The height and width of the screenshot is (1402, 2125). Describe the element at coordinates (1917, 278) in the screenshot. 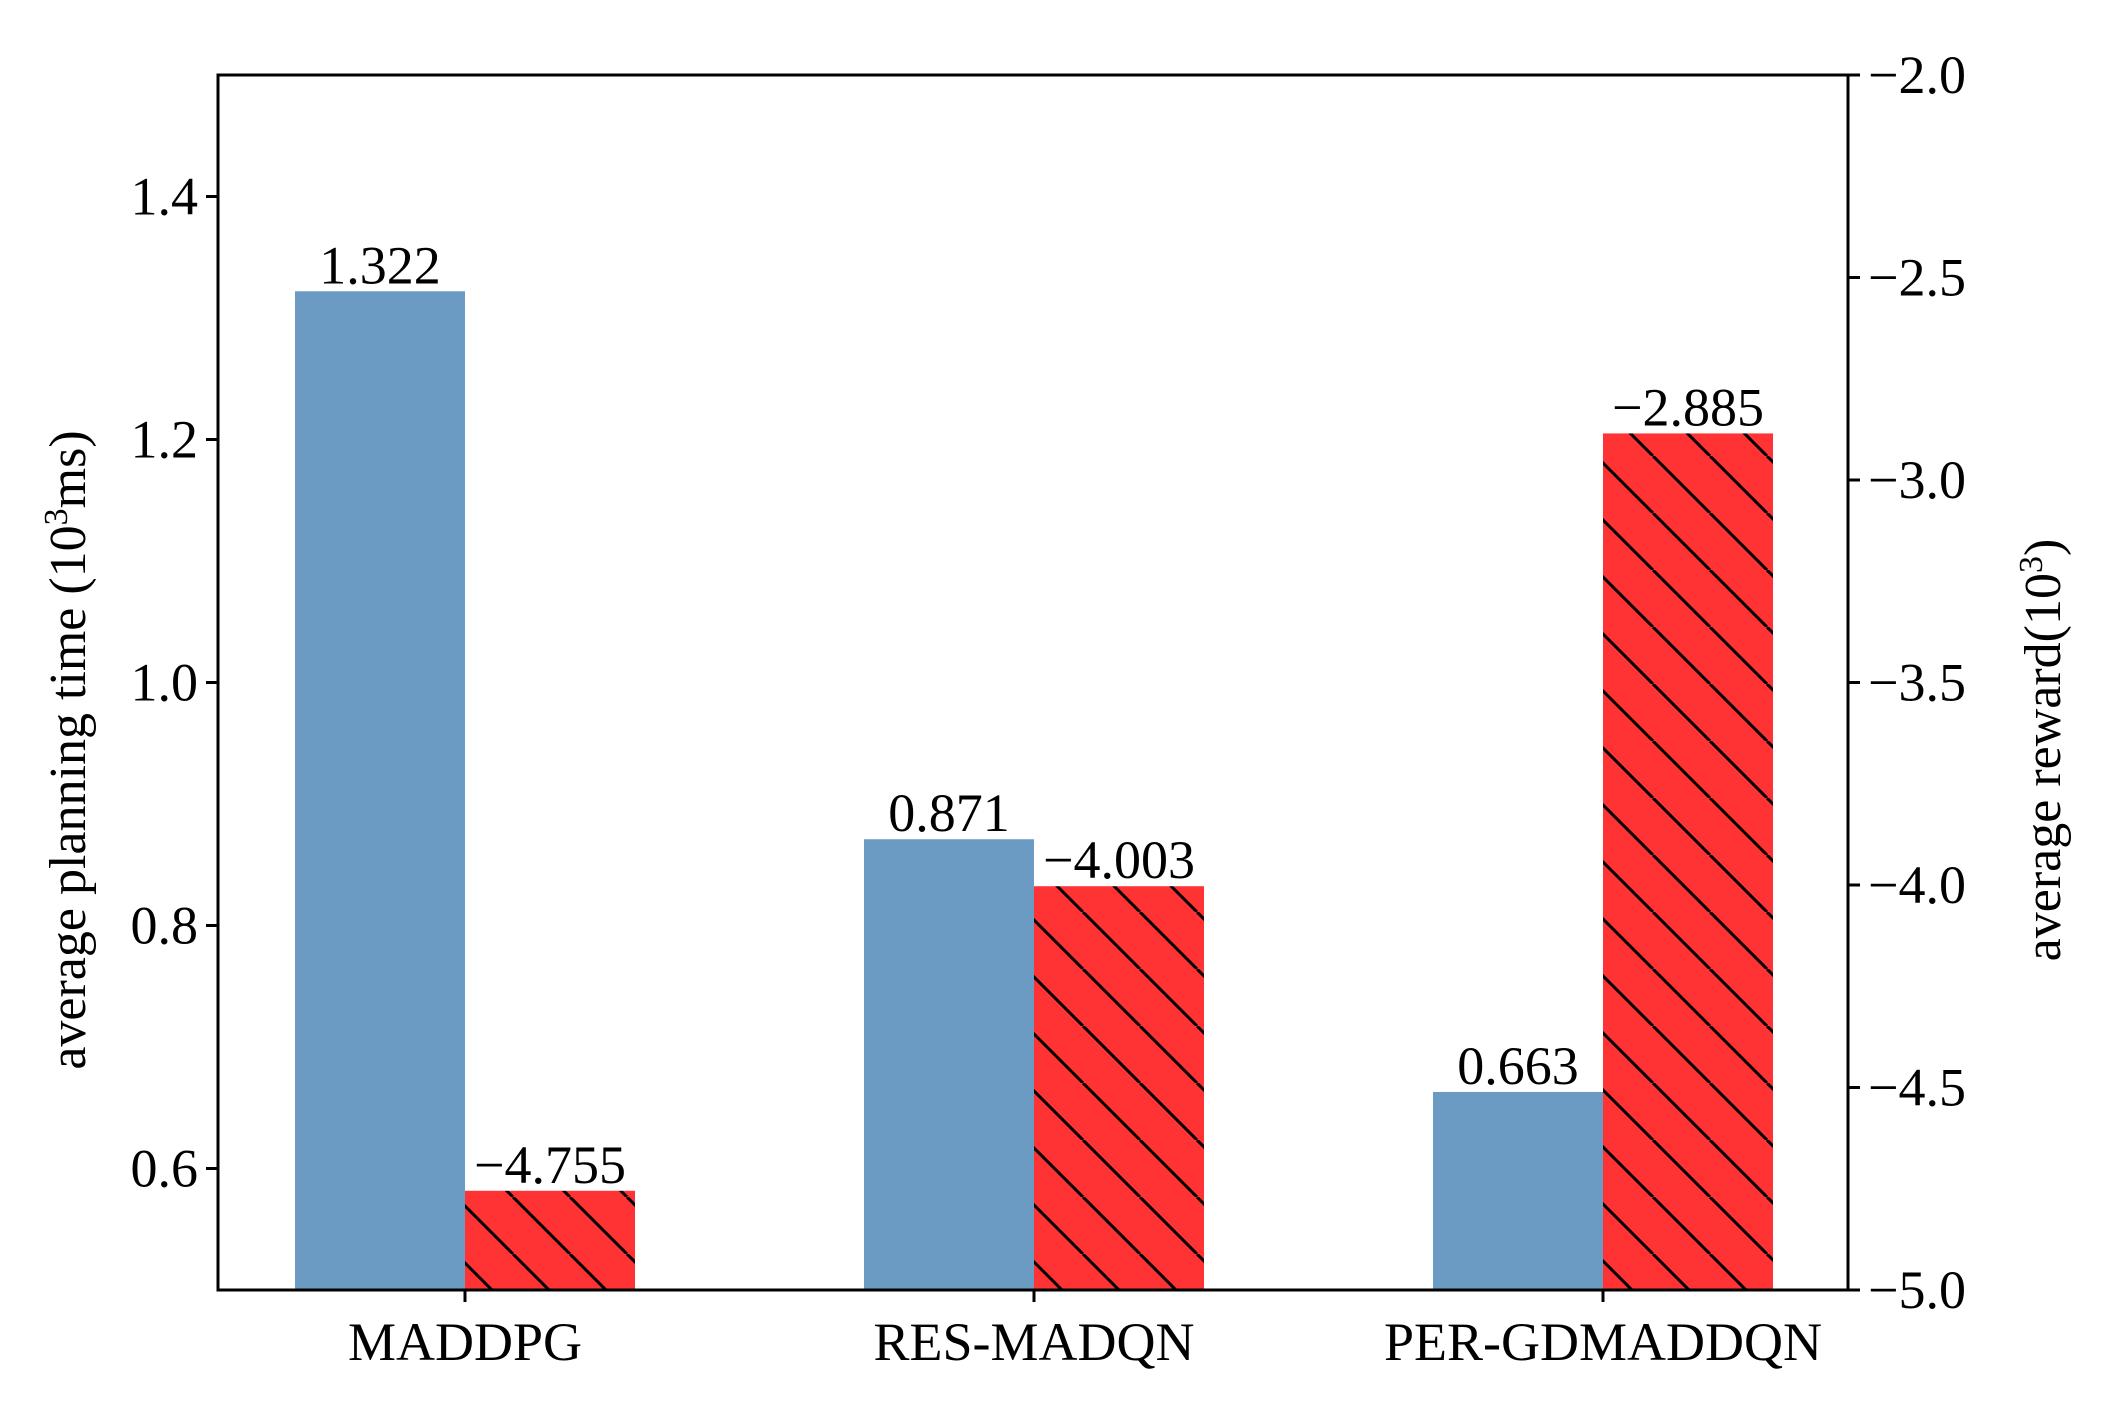

I see `y-right-tick-label: −2.5` at that location.